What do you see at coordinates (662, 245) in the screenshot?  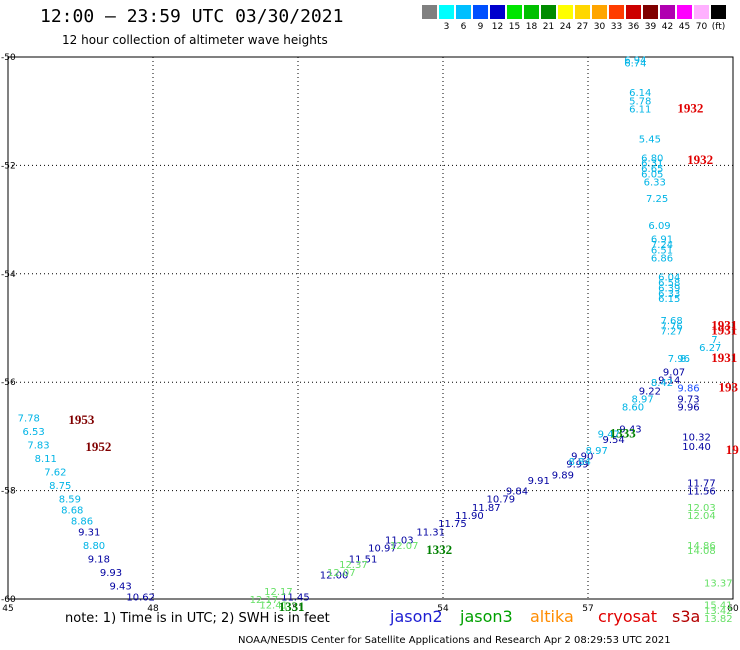 I see `wave-height-label: 7.24` at bounding box center [662, 245].